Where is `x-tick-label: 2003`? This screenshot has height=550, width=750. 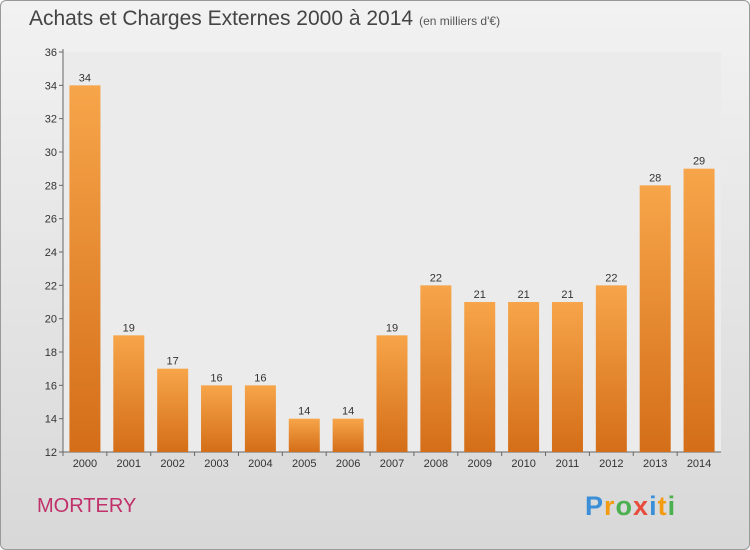
x-tick-label: 2003 is located at coordinates (216, 464).